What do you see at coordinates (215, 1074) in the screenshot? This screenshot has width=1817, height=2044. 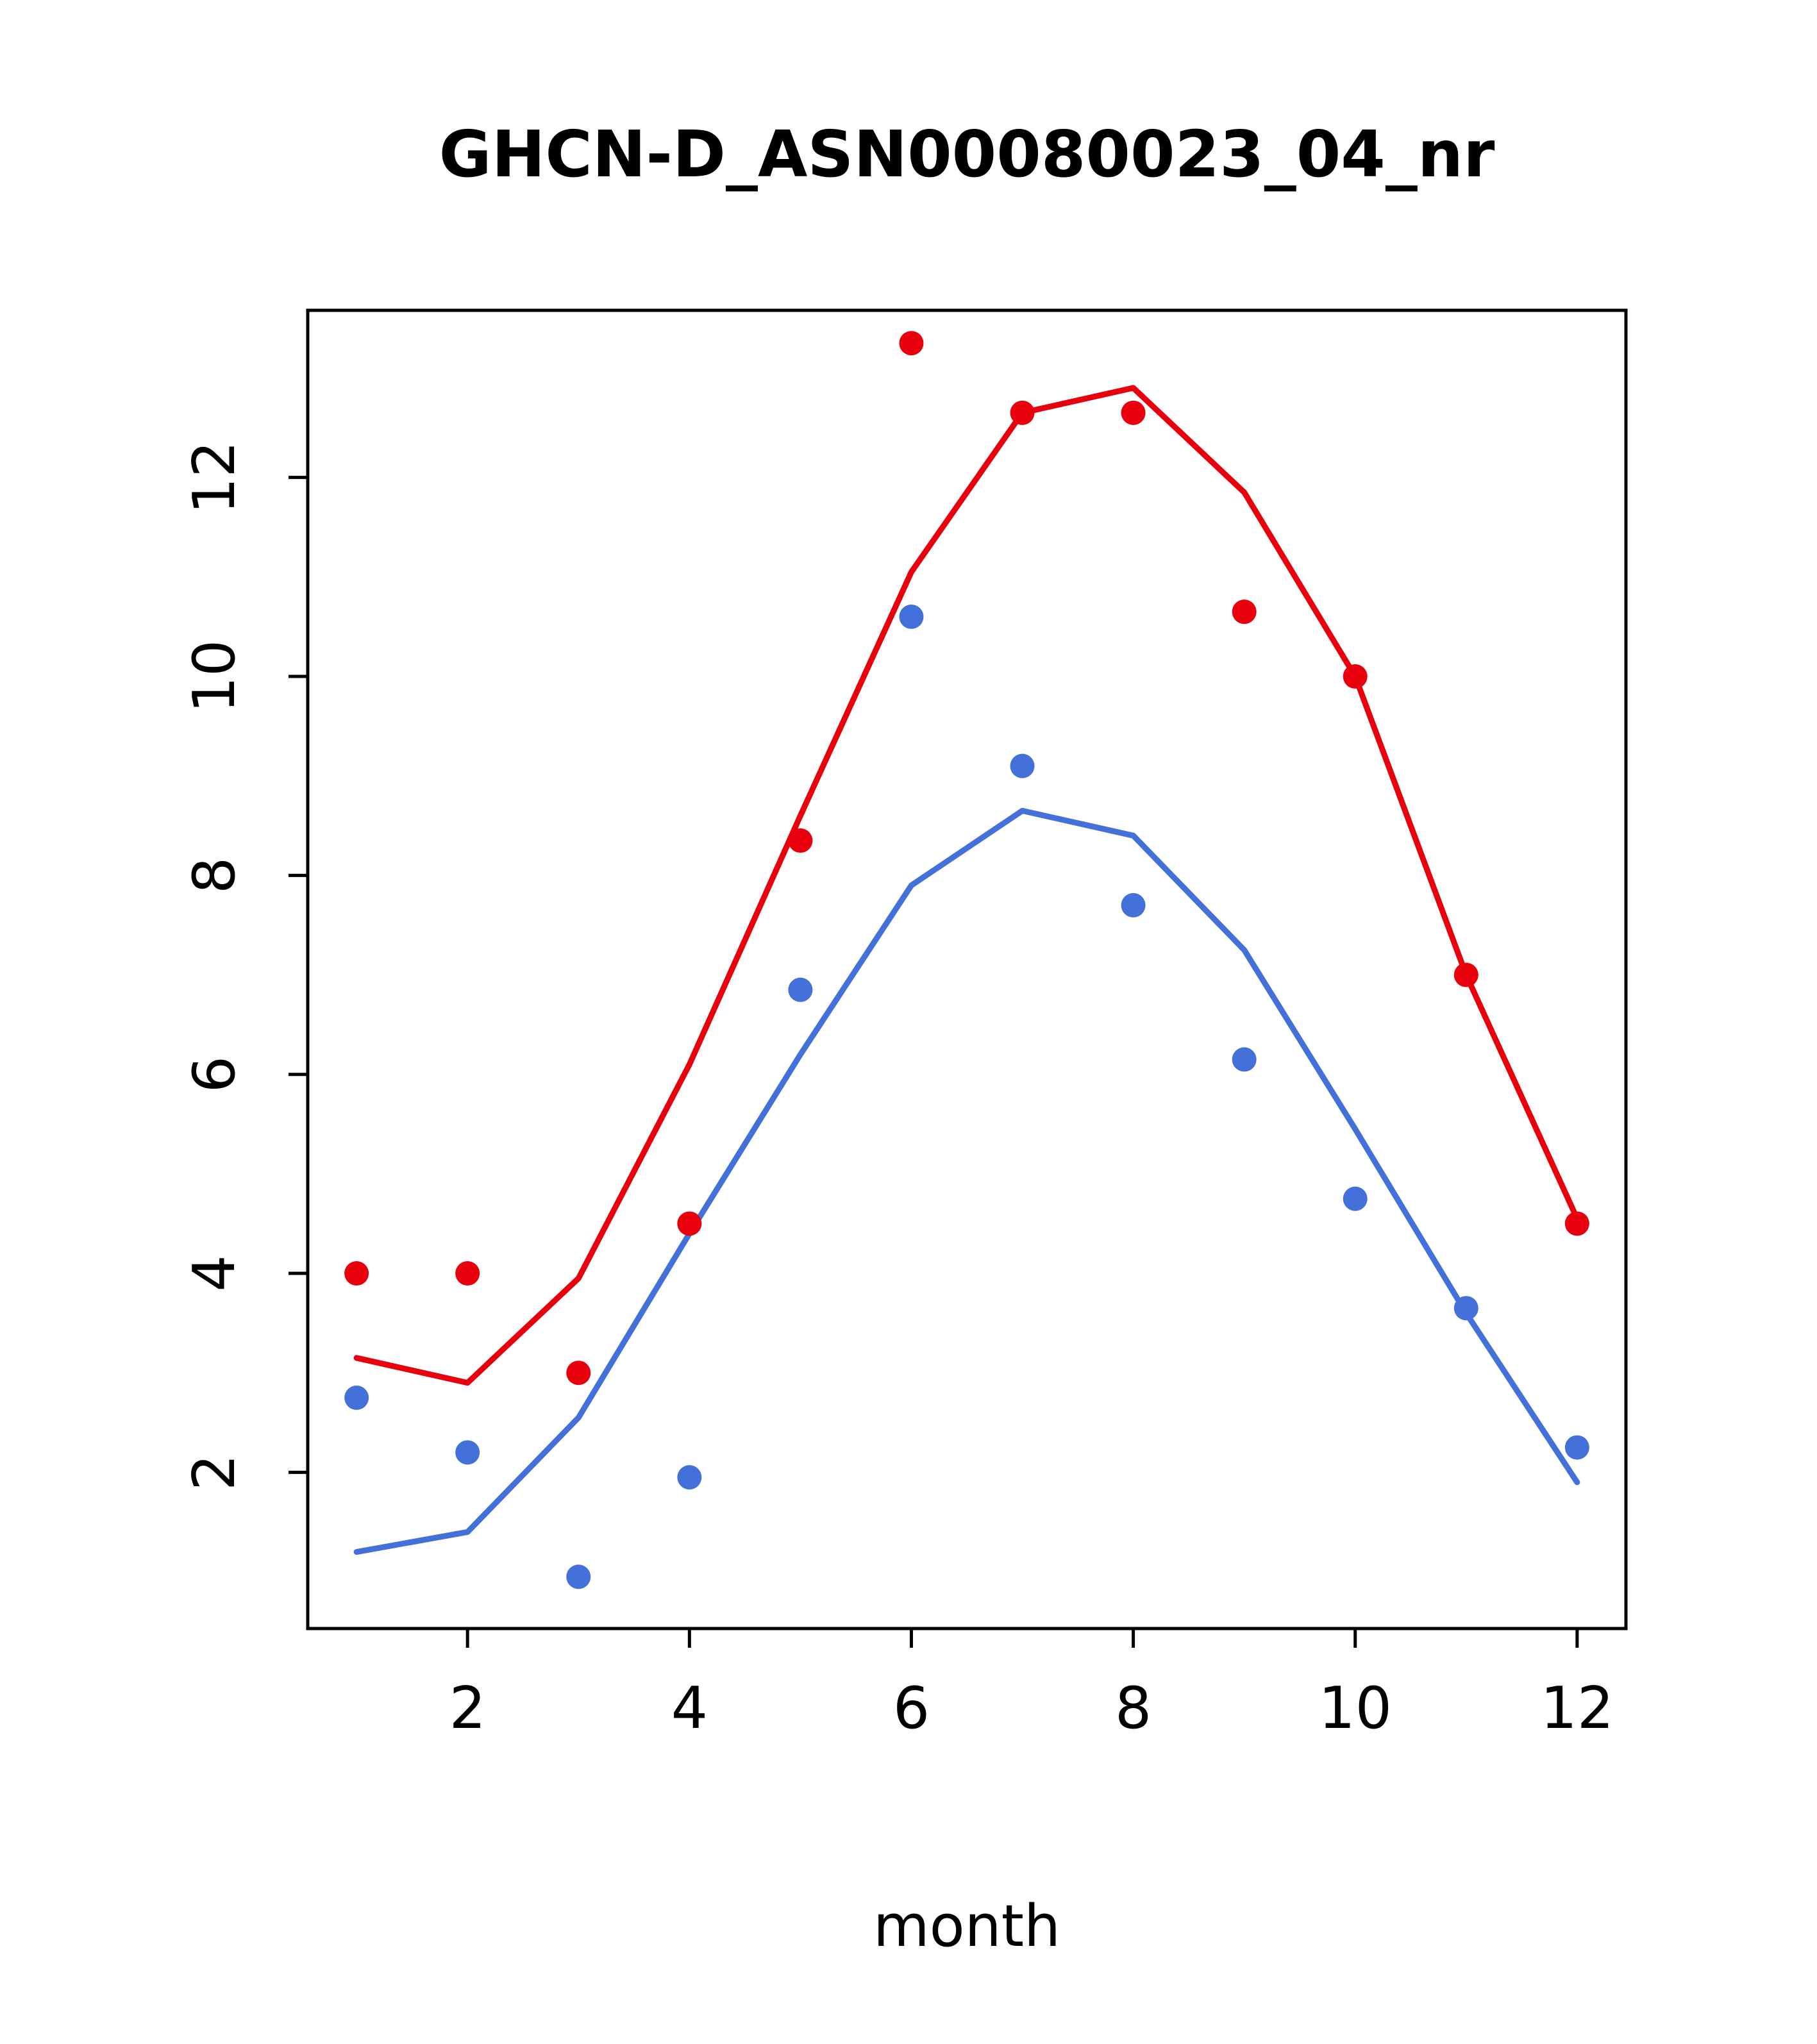 I see `y-tick-label: 6` at bounding box center [215, 1074].